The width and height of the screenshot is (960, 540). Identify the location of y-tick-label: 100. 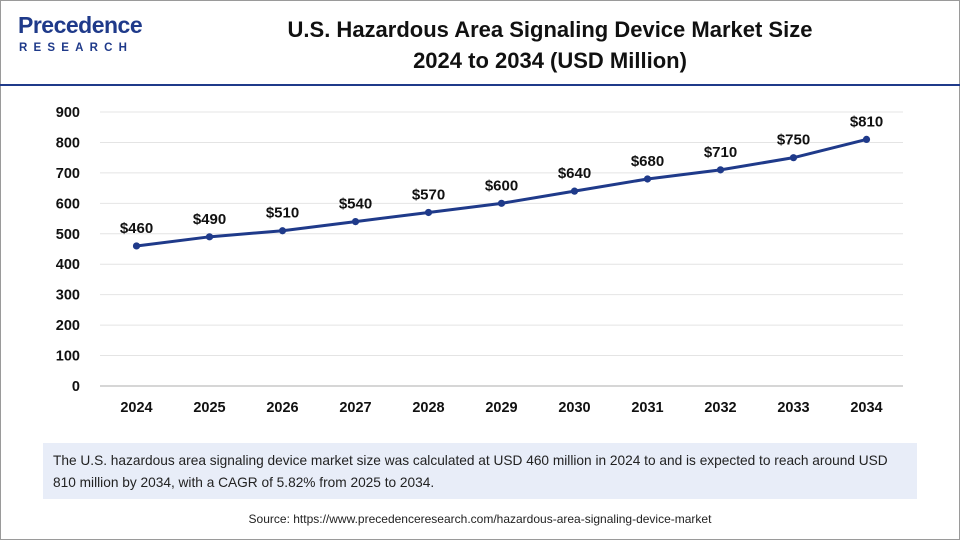
(68, 357).